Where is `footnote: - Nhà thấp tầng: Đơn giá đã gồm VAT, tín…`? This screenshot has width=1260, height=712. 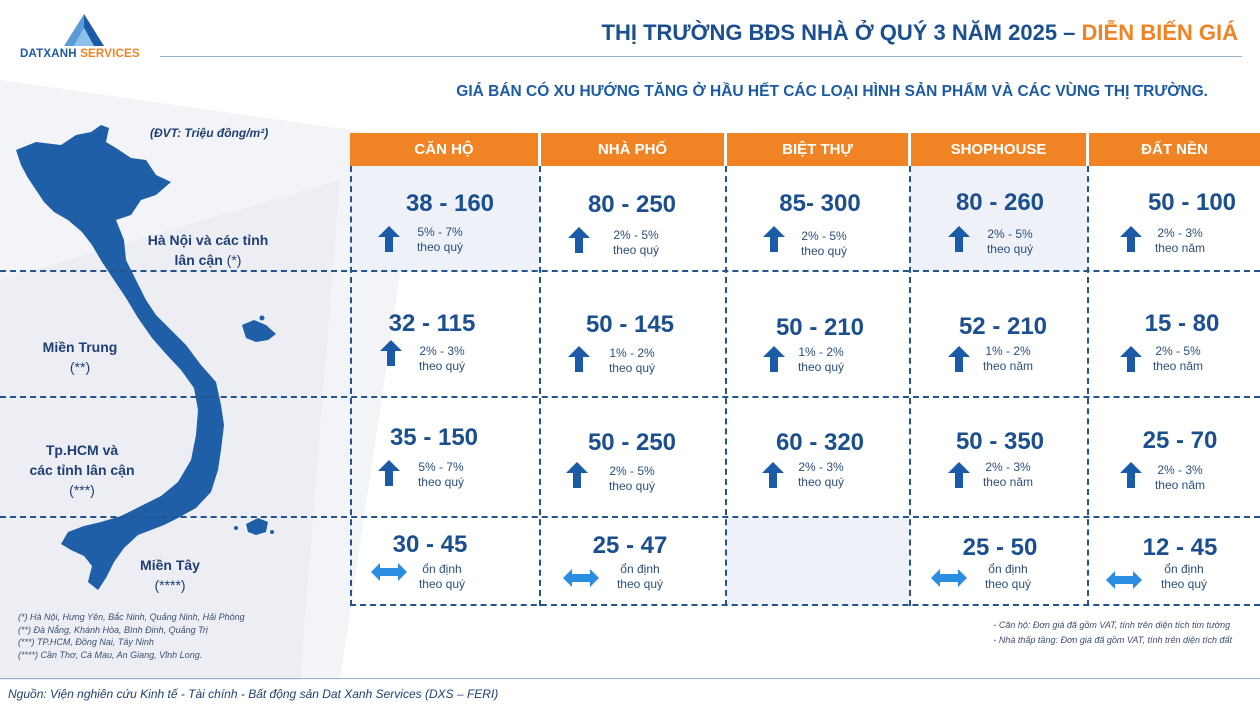 footnote: - Nhà thấp tầng: Đơn giá đã gồm VAT, tín… is located at coordinates (1112, 640).